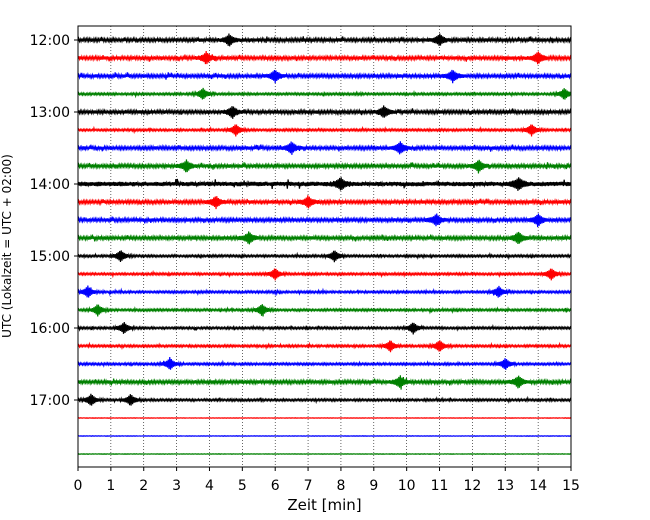 The height and width of the screenshot is (520, 650). I want to click on y-tick-label-0: 12:00, so click(50, 41).